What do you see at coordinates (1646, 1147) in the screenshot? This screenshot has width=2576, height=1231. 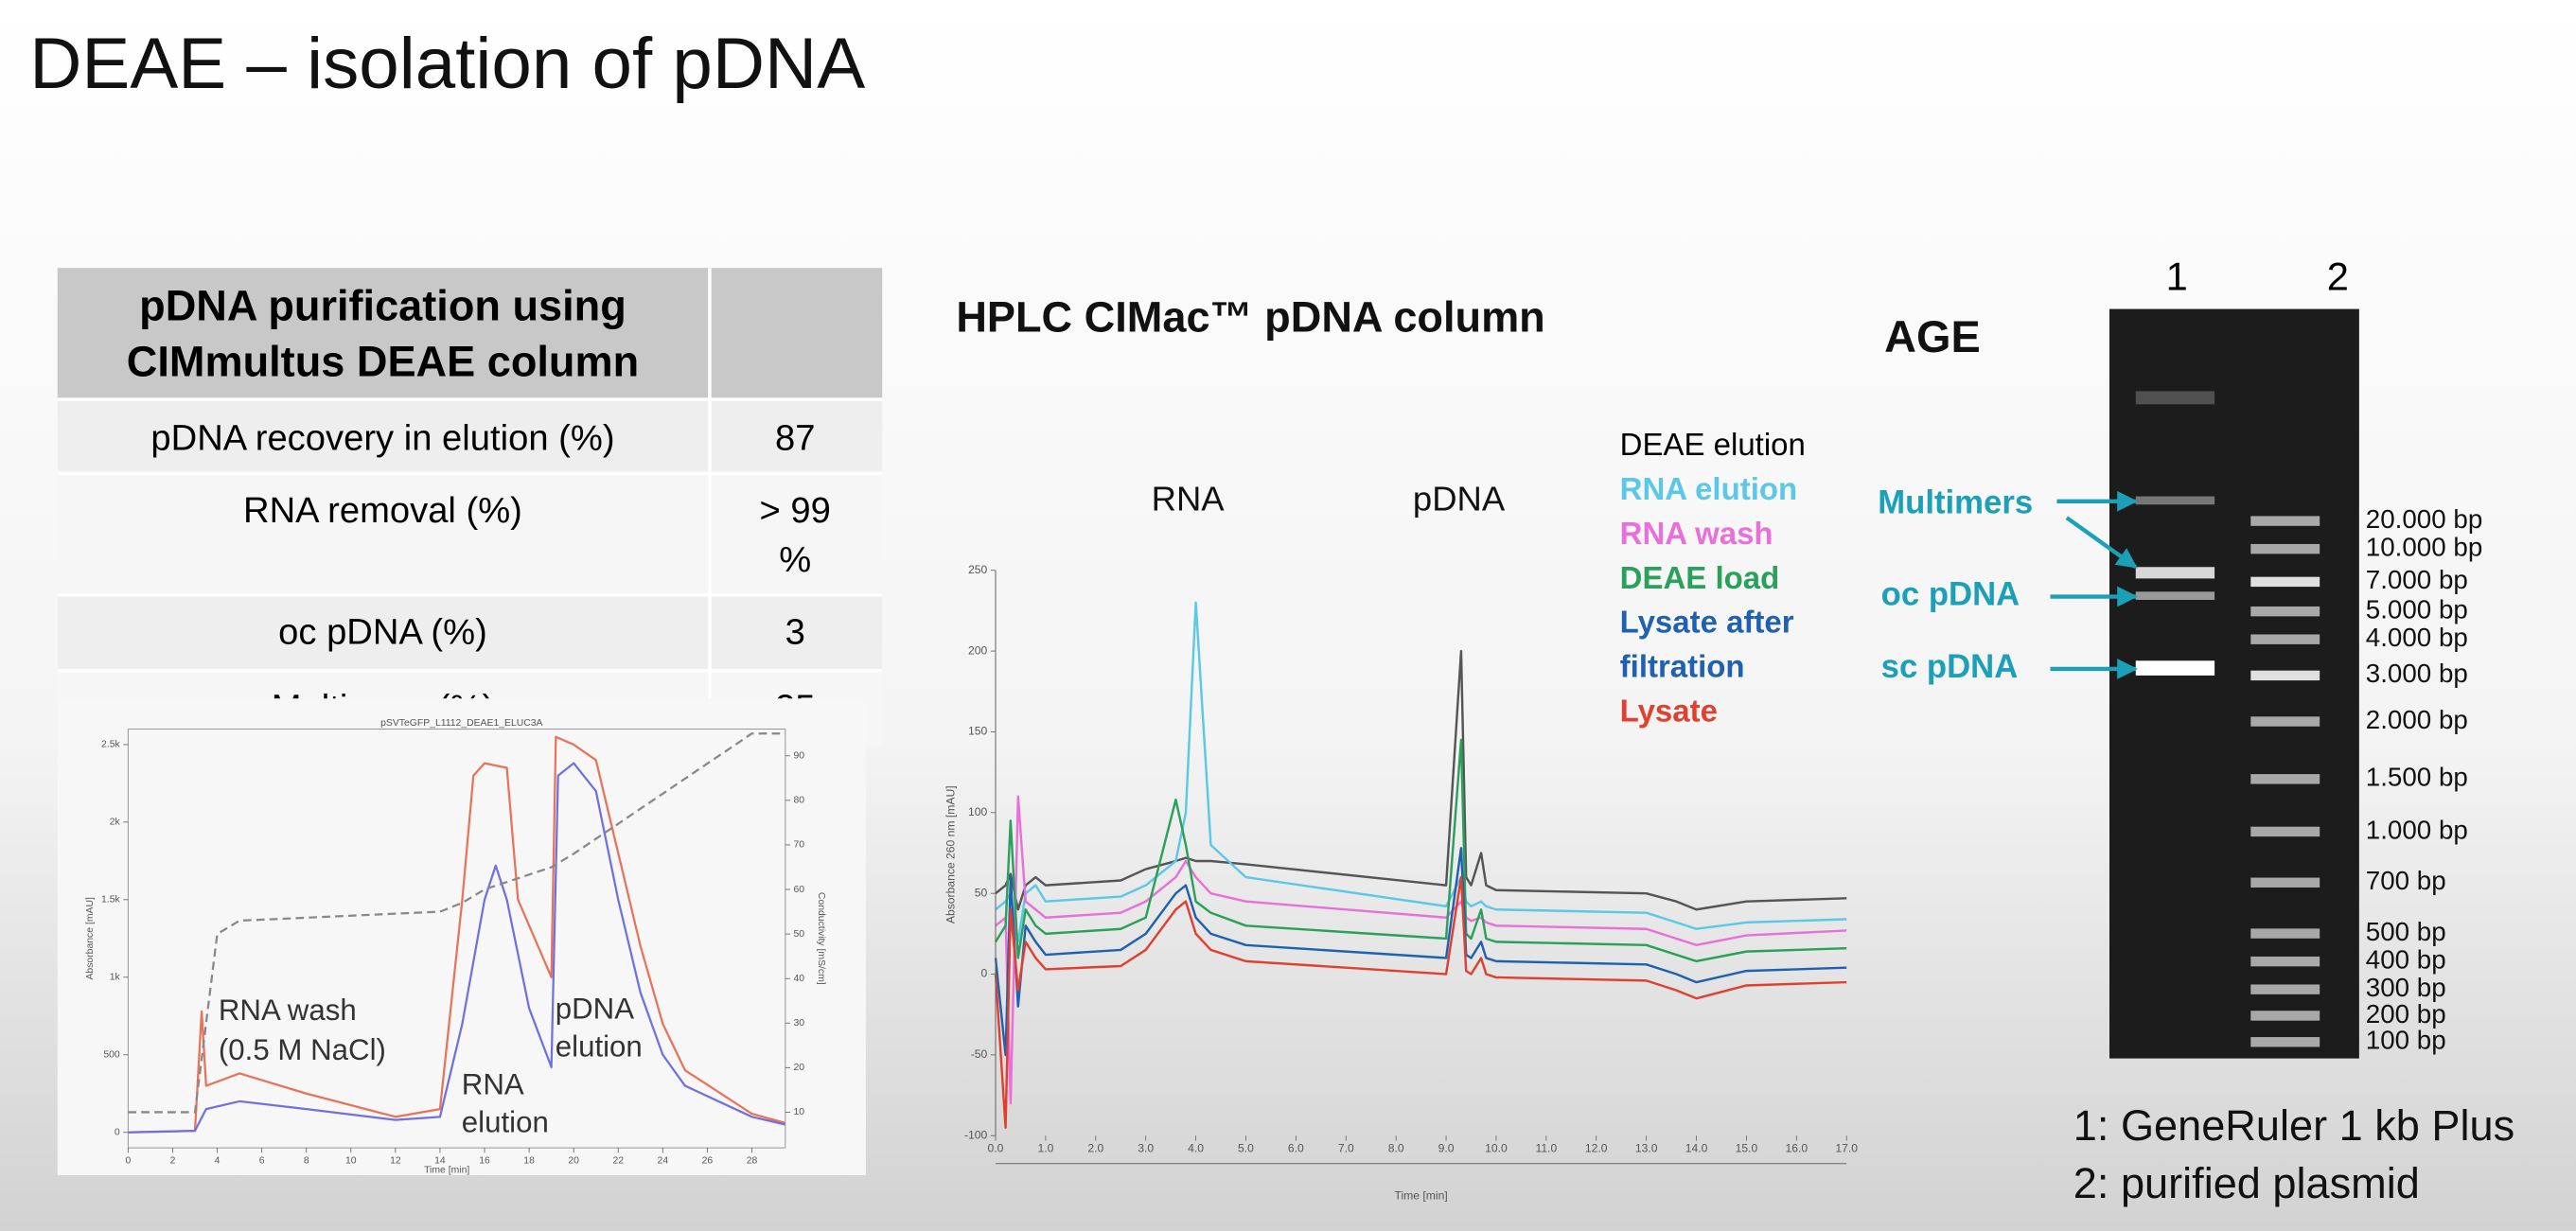 I see `x-tick-label: 13.0` at bounding box center [1646, 1147].